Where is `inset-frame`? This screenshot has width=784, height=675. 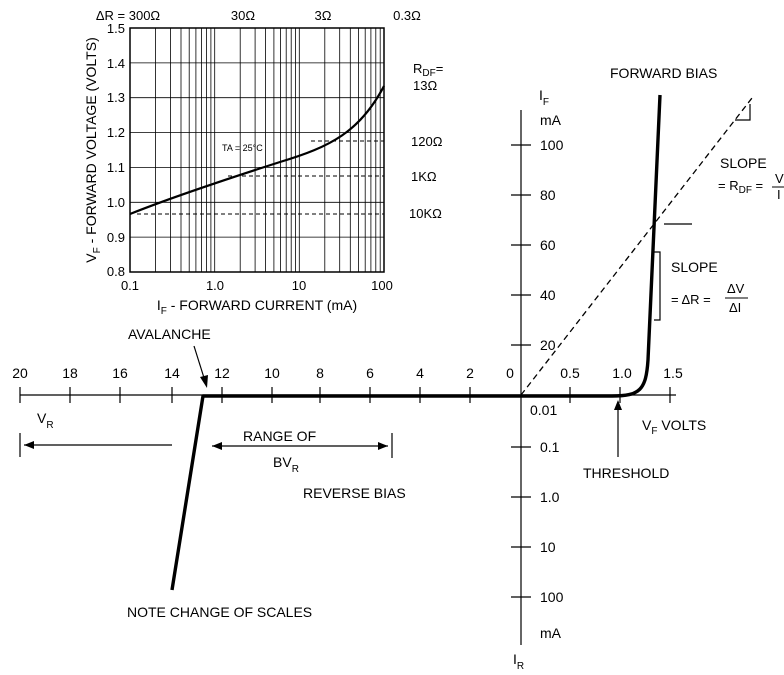
inset-frame is located at coordinates (257, 150).